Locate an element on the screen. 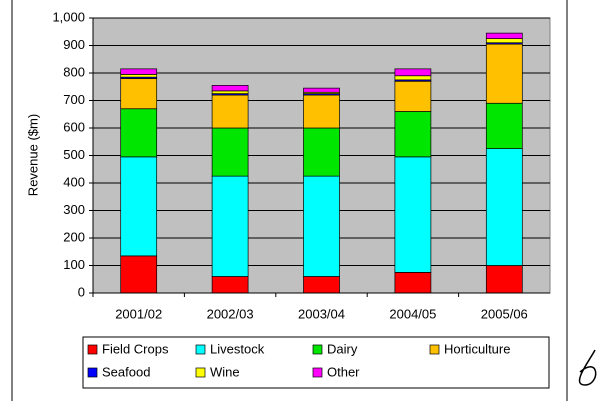  legend is located at coordinates (316, 362).